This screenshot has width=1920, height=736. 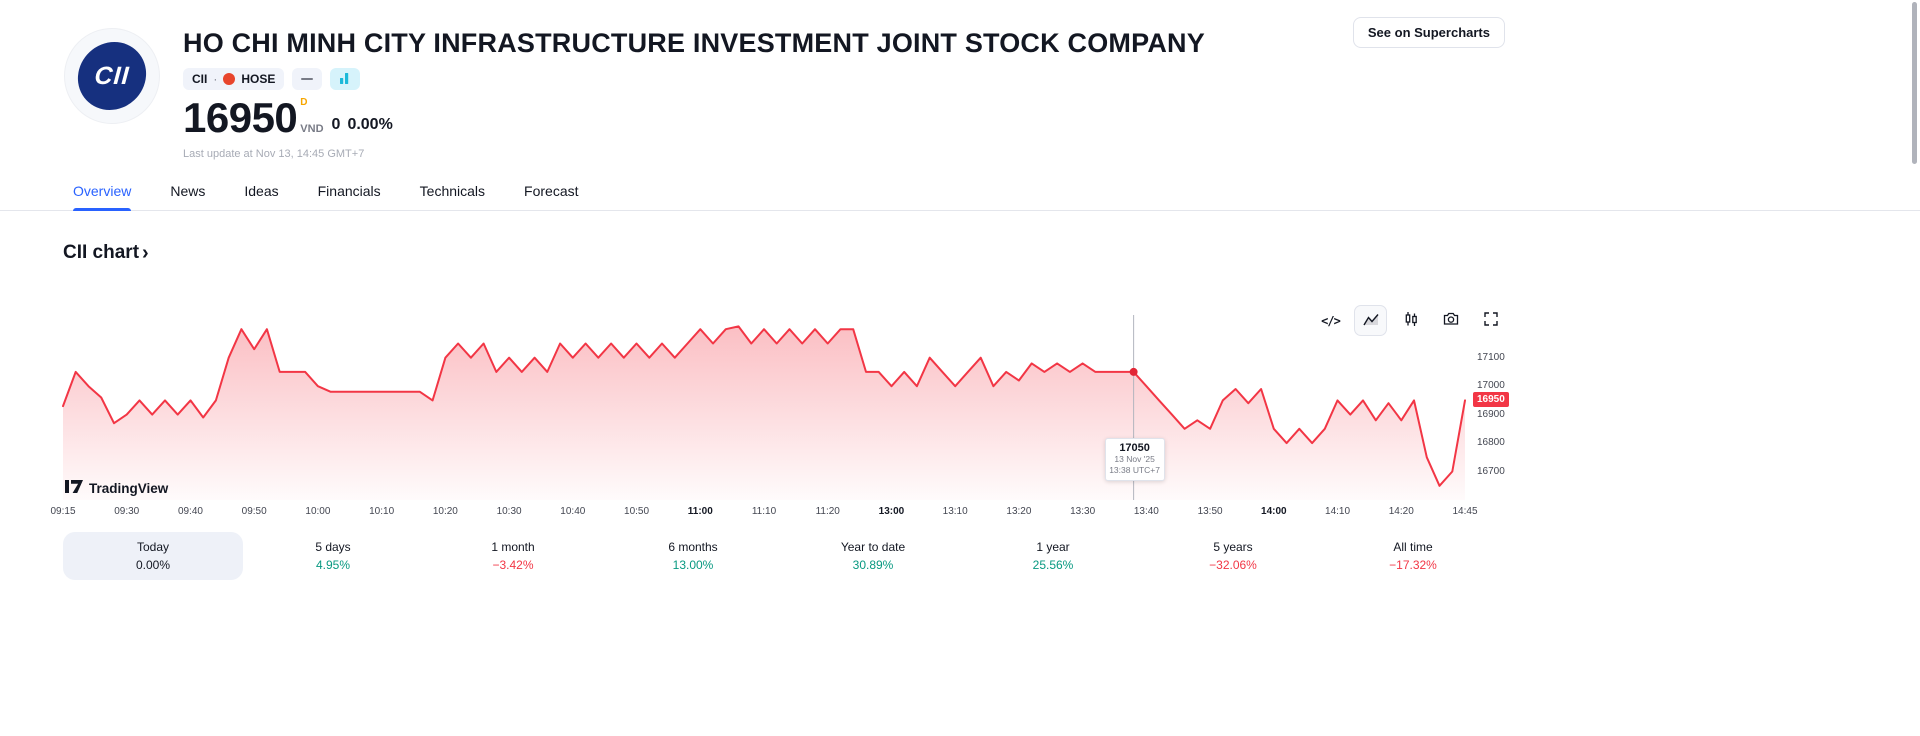 I want to click on change-absolute: 0, so click(x=336, y=125).